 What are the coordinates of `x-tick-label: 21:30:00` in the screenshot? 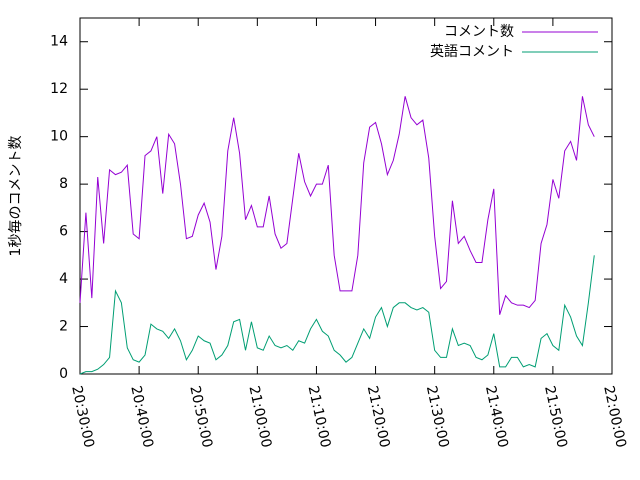 It's located at (437, 416).